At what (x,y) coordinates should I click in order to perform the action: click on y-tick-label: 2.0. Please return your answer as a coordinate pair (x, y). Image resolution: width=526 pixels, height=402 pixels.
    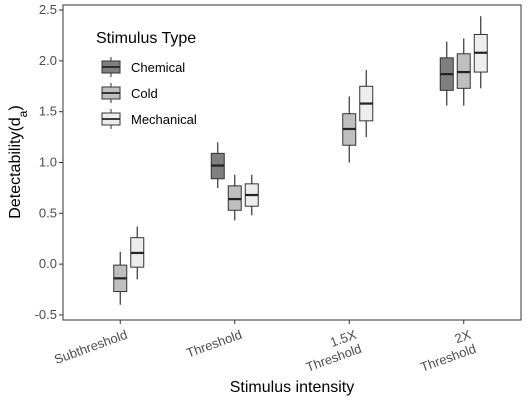
    Looking at the image, I should click on (48, 60).